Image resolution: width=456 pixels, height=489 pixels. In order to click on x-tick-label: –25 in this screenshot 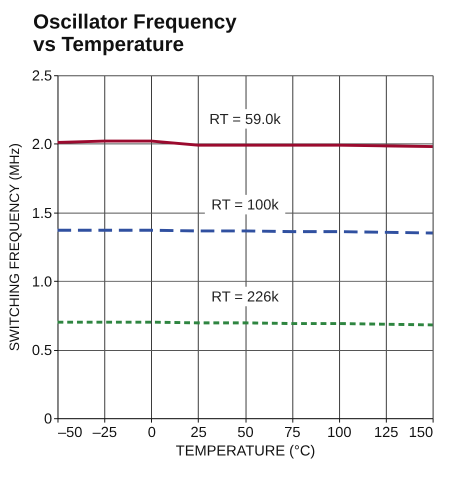, I will do `click(105, 433)`.